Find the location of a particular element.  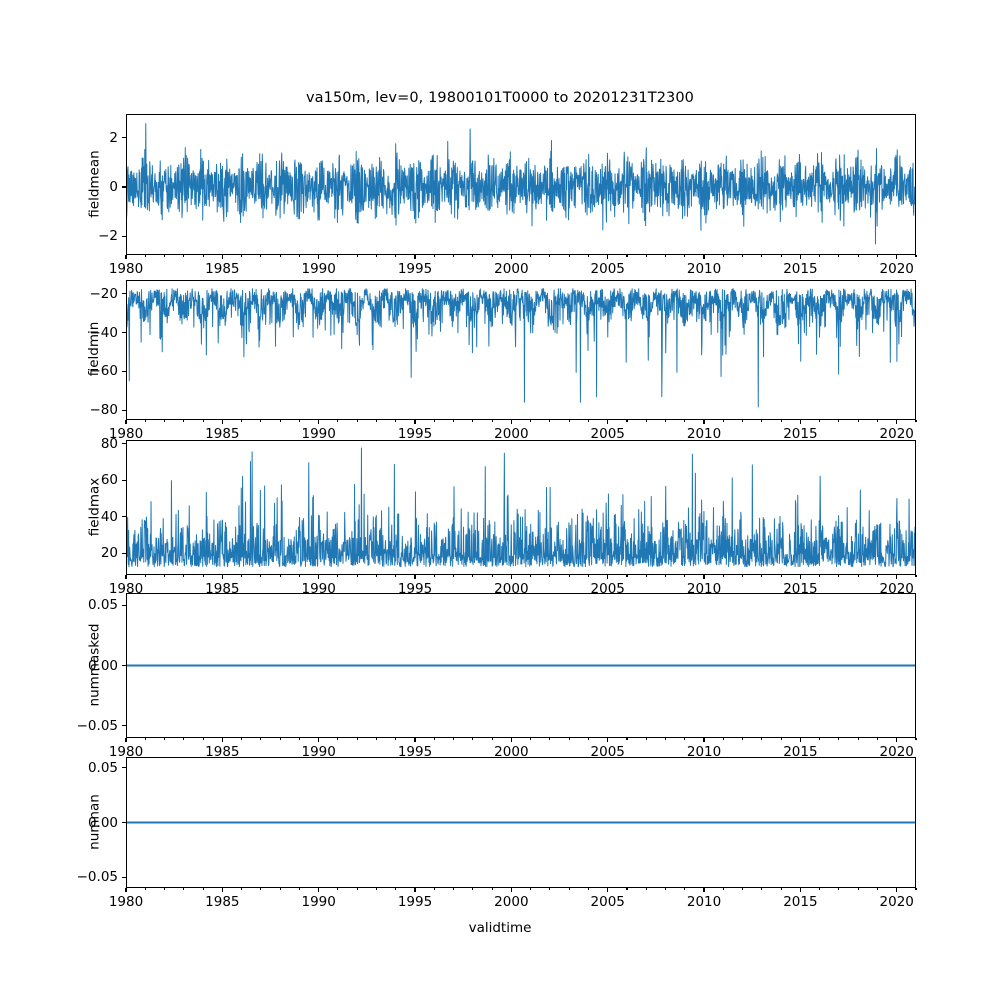

series-line-nummasked is located at coordinates (521, 665).